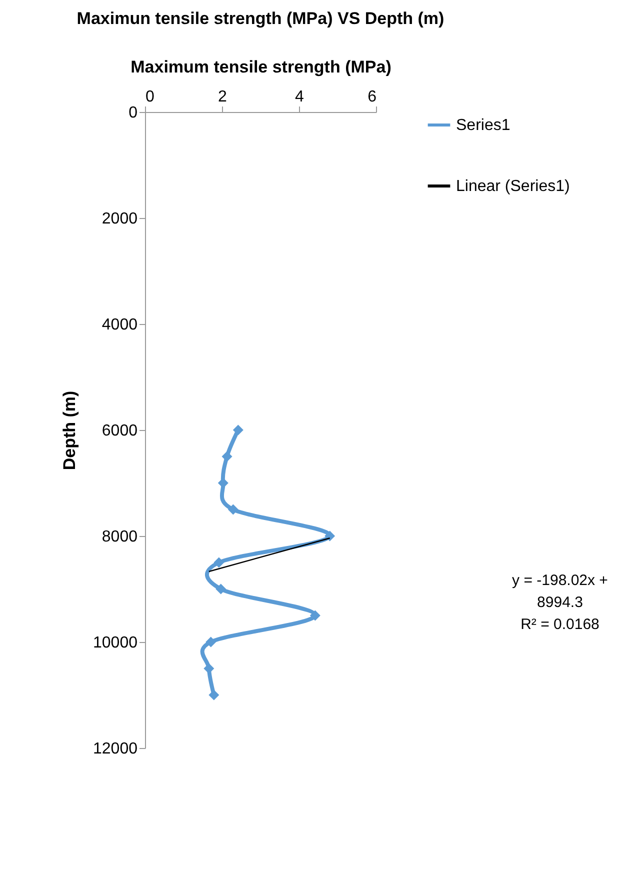 The image size is (622, 879). What do you see at coordinates (70, 430) in the screenshot?
I see `y-axis-title: Depth (m)` at bounding box center [70, 430].